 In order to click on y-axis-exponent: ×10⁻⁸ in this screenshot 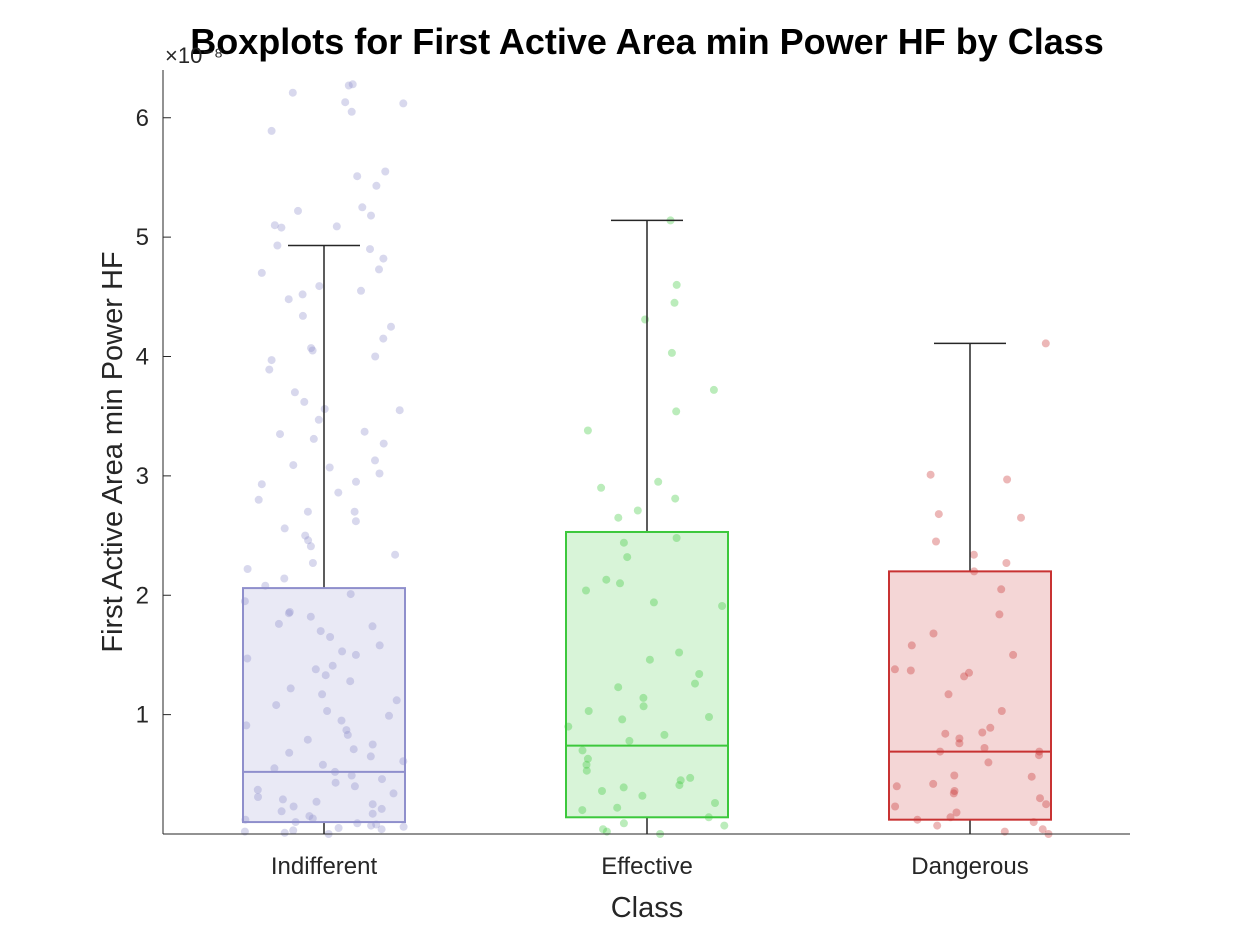, I will do `click(194, 55)`.